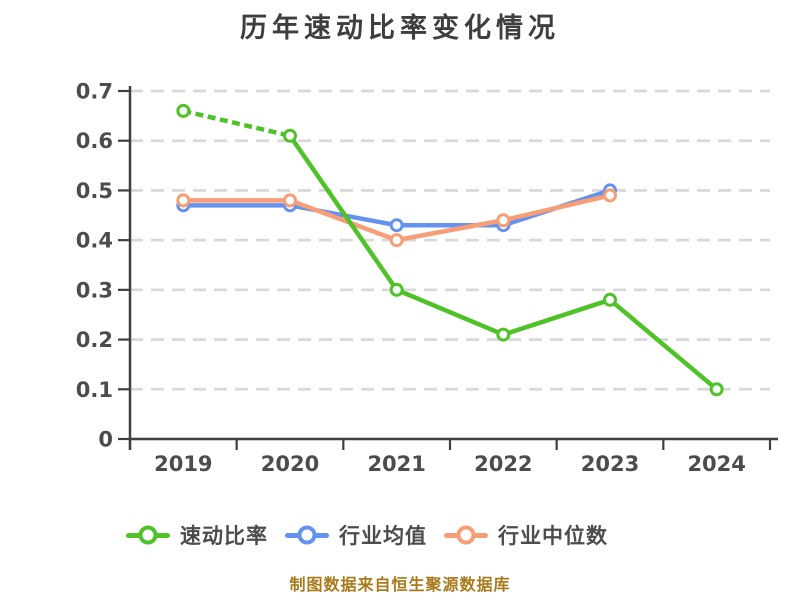 The image size is (800, 600). I want to click on data-source-note: 制图数据来自恒生聚源数据库, so click(400, 584).